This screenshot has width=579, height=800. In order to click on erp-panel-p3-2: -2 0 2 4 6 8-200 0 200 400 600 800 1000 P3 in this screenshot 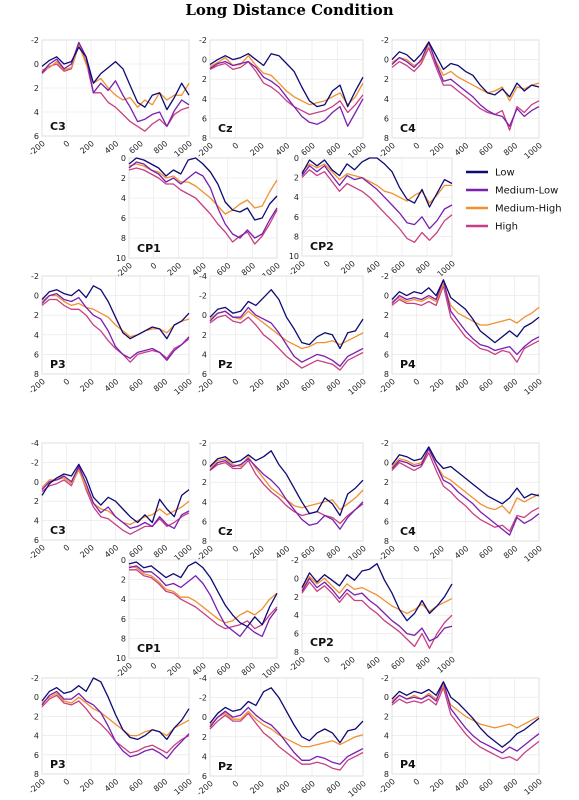, I will do `click(110, 735)`.